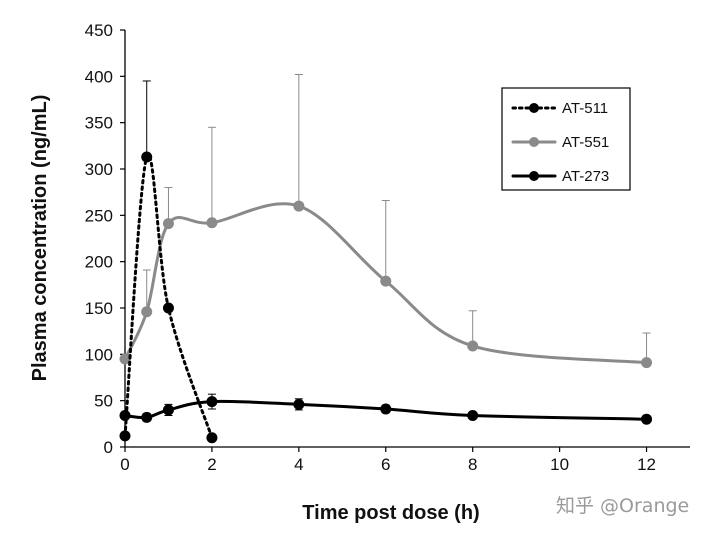 This screenshot has height=535, width=720. What do you see at coordinates (105, 239) in the screenshot?
I see `y-axis-ticks: 0 50 100 150 200 250 300 350 400 450` at bounding box center [105, 239].